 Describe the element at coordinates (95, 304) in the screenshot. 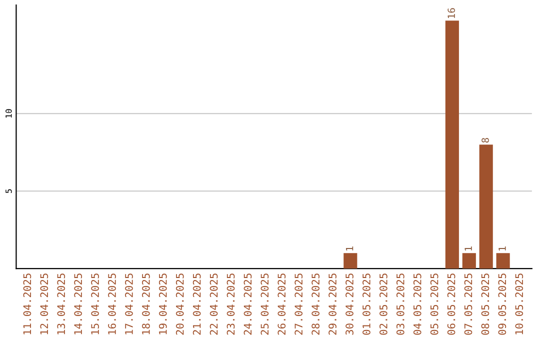

I see `x-tick-label: 15.04.2025` at that location.